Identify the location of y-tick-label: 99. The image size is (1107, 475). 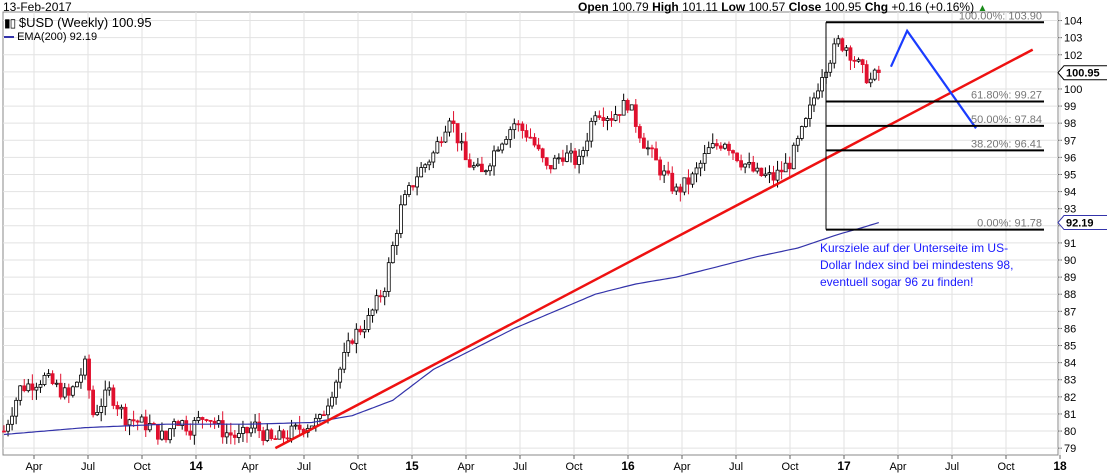
(1070, 107).